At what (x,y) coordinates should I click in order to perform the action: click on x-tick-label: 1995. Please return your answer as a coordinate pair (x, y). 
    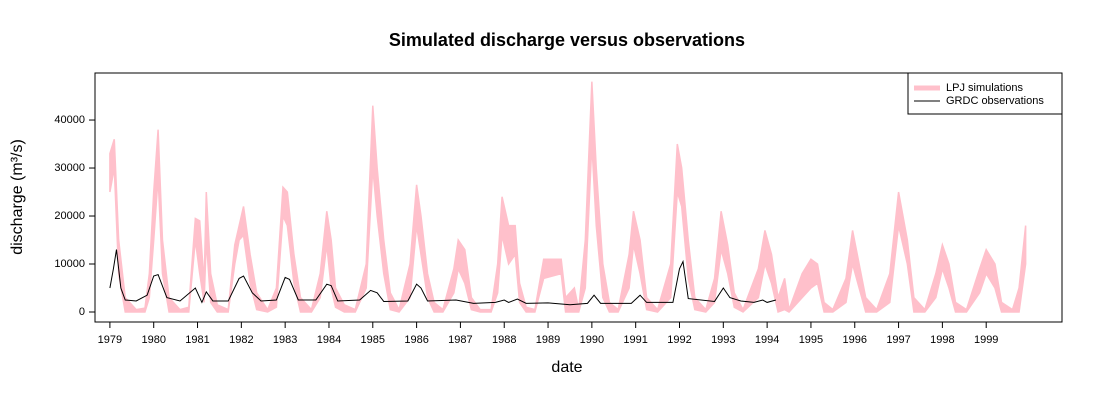
    Looking at the image, I should click on (811, 340).